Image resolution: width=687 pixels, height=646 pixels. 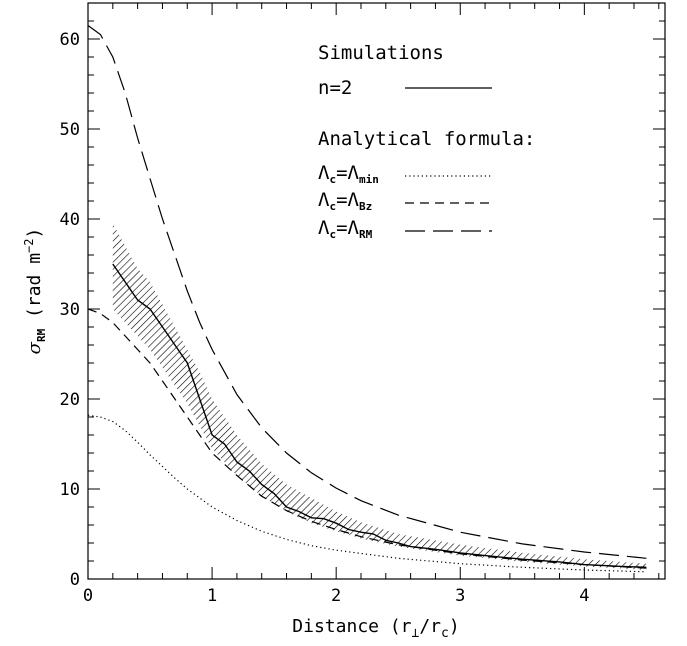 I want to click on legend-entry-min-rhs-sub: min, so click(x=369, y=179).